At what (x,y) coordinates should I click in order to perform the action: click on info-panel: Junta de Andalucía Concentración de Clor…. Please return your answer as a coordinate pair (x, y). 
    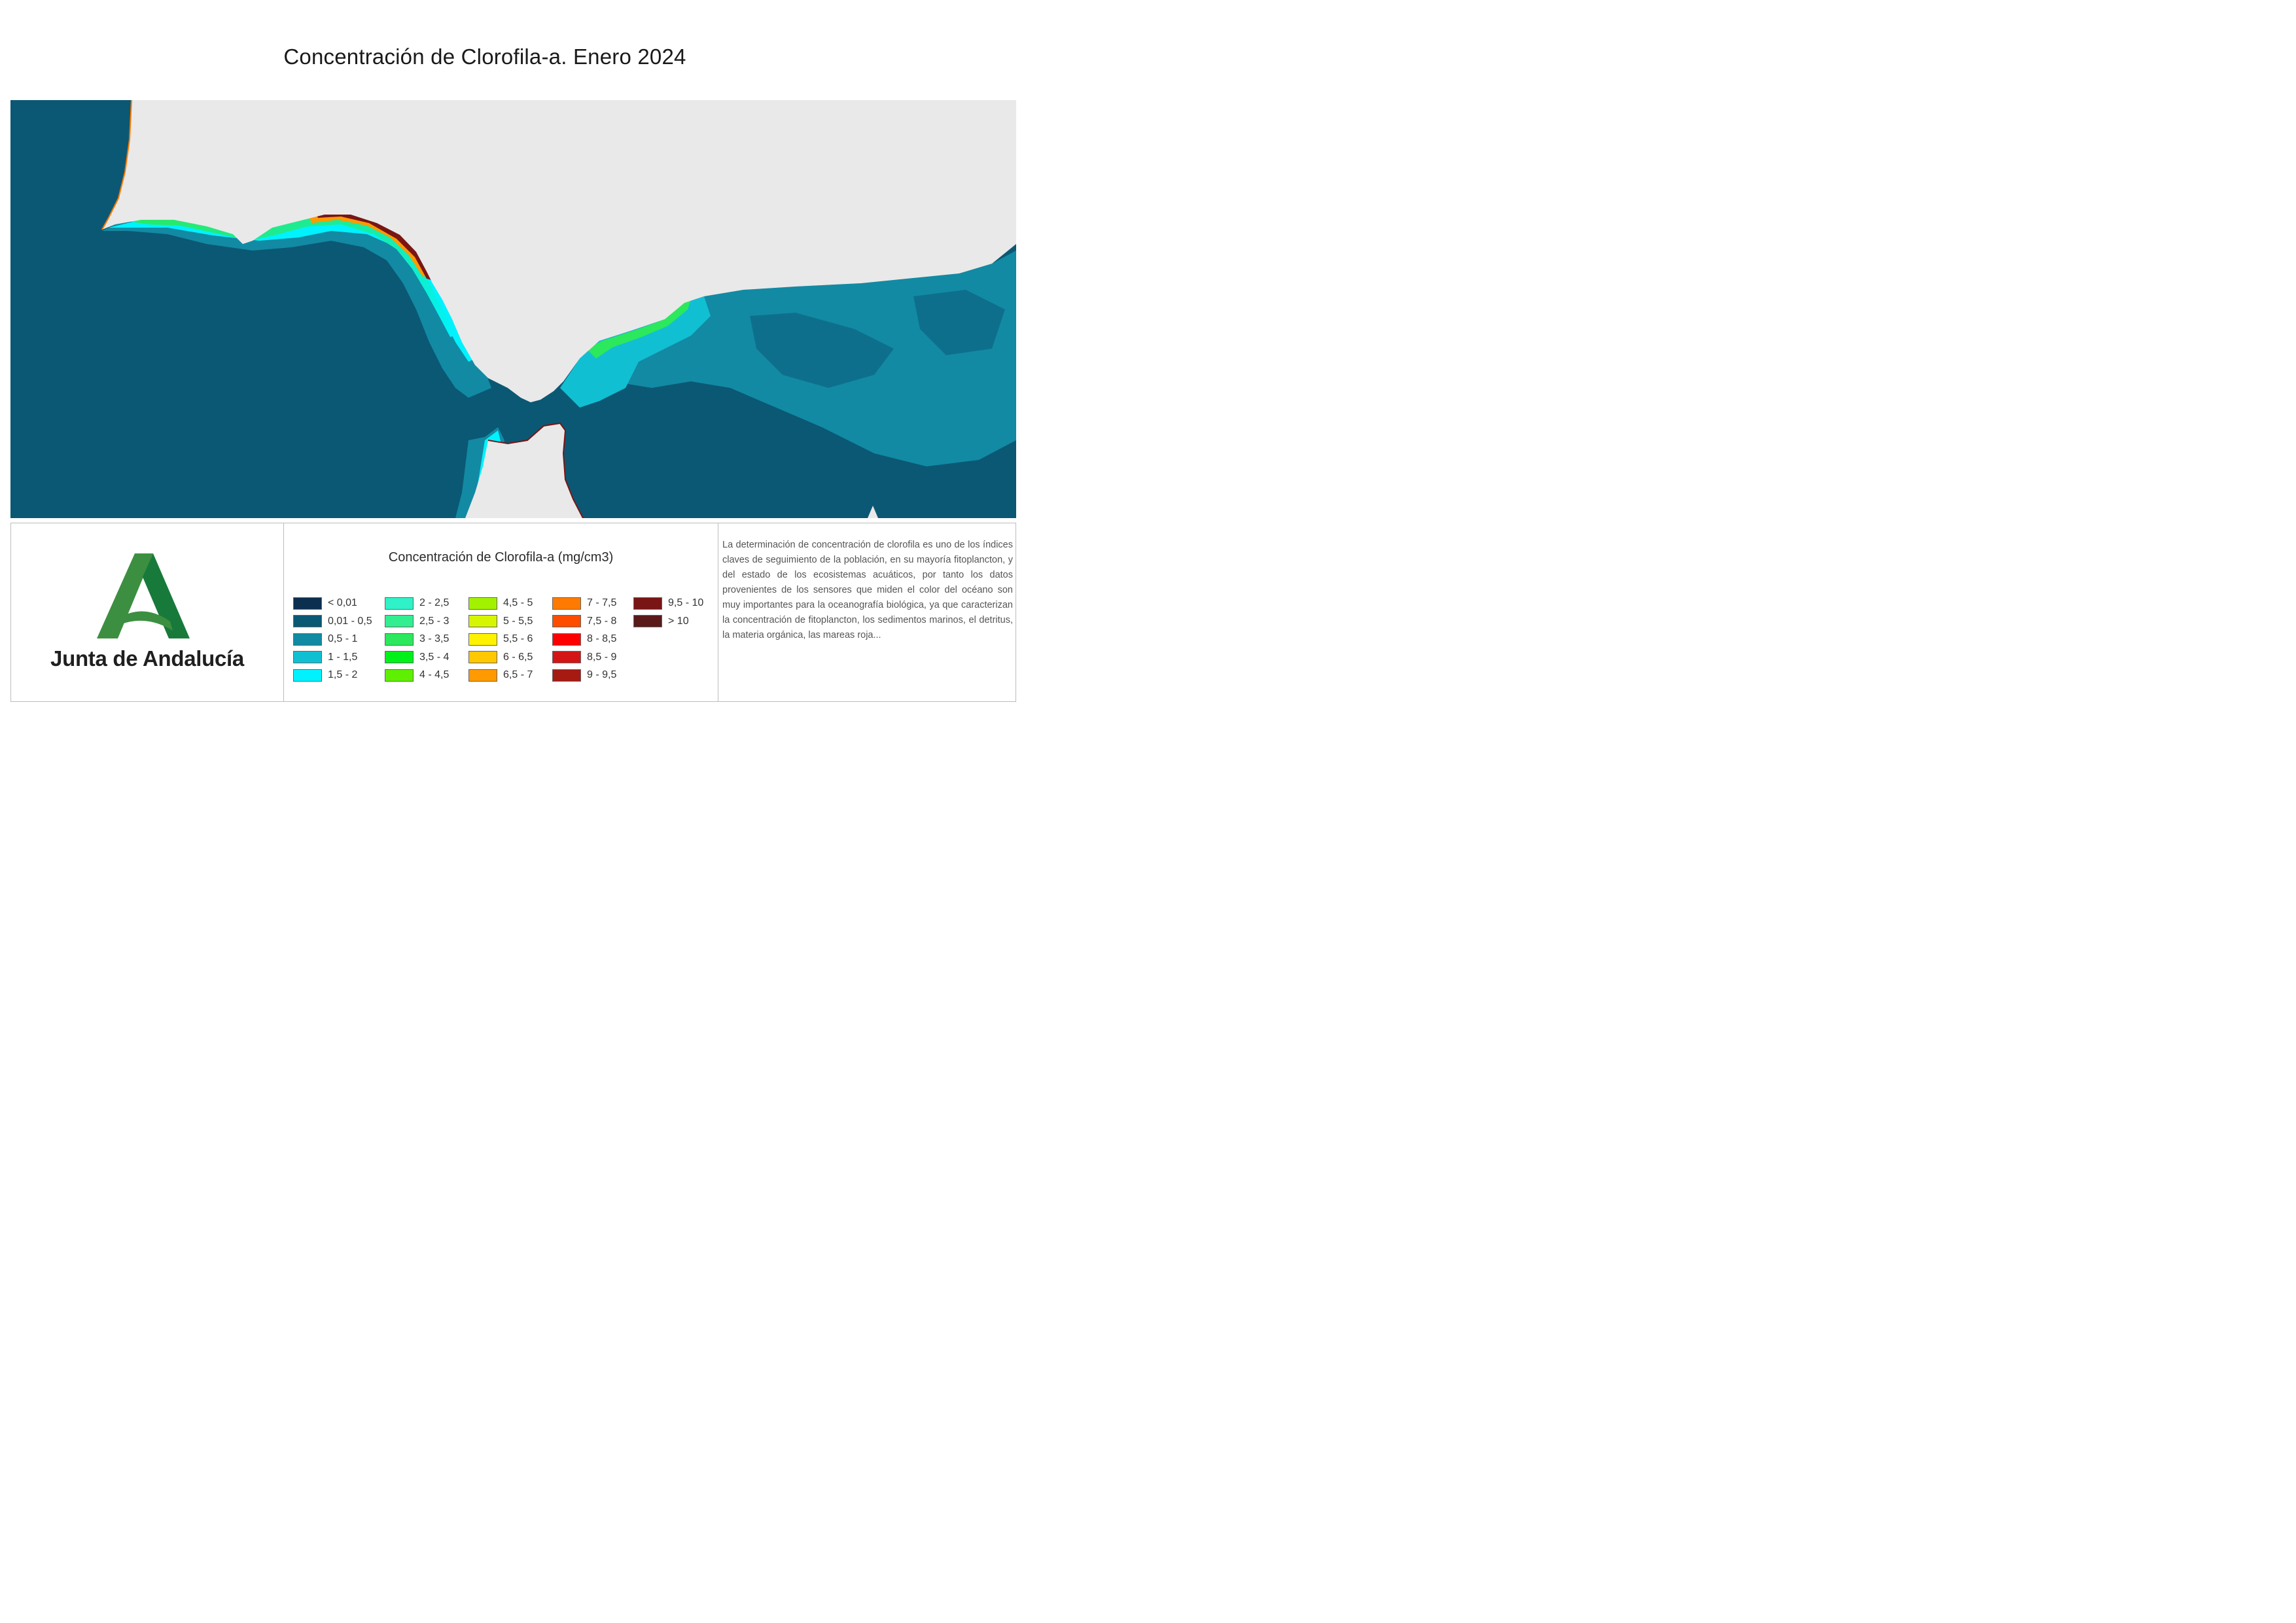
    Looking at the image, I should click on (513, 612).